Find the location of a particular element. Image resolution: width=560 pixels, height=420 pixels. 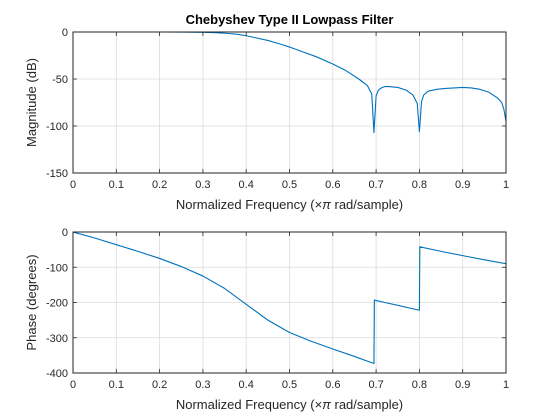

y-tick-label: -400 is located at coordinates (57, 374).